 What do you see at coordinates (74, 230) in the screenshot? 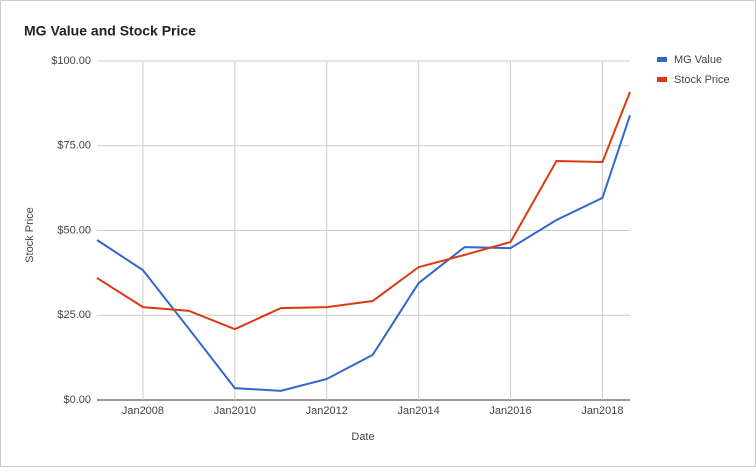
I see `y-tick-label: $50.00` at bounding box center [74, 230].